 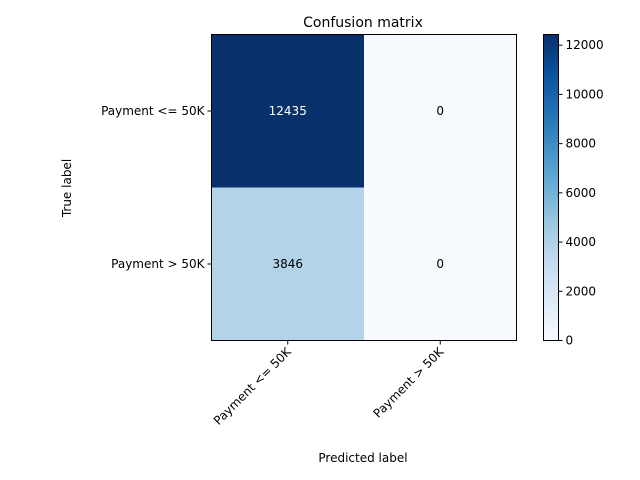 What do you see at coordinates (158, 264) in the screenshot?
I see `y-tick-label: Payment > 50K` at bounding box center [158, 264].